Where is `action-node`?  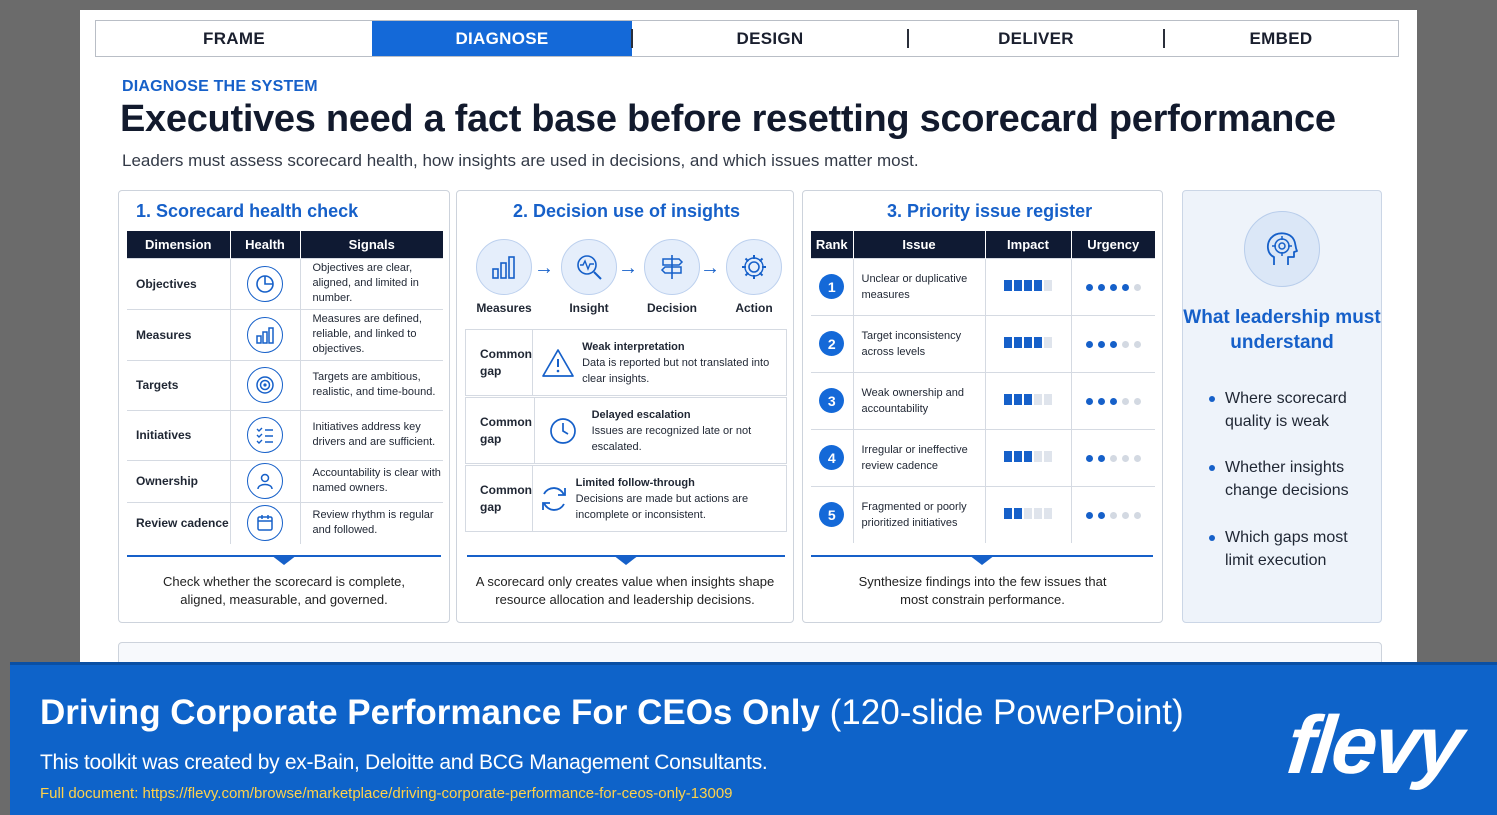 action-node is located at coordinates (754, 267).